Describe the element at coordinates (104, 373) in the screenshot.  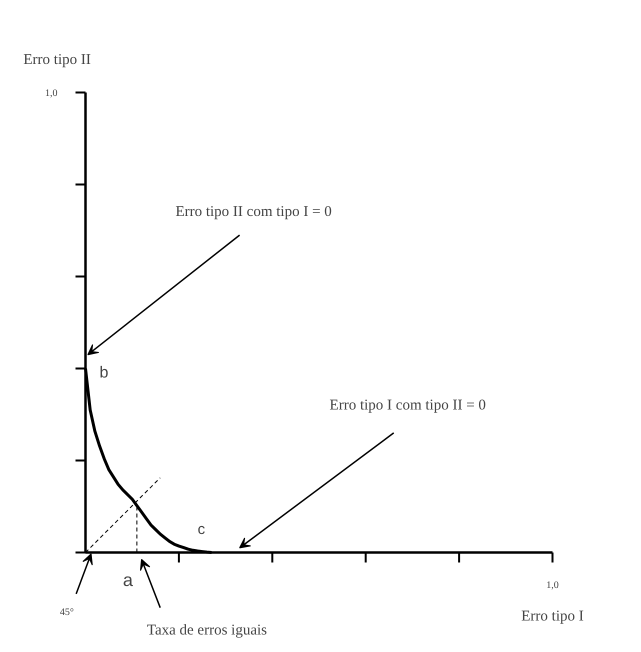
I see `annotation: b` at that location.